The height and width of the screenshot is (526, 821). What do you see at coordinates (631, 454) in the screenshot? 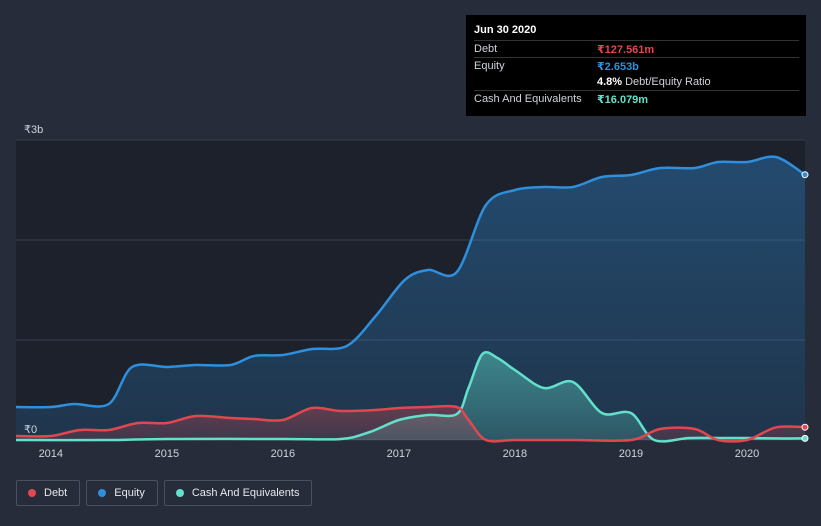
I see `x-tick-label: 2019` at bounding box center [631, 454].